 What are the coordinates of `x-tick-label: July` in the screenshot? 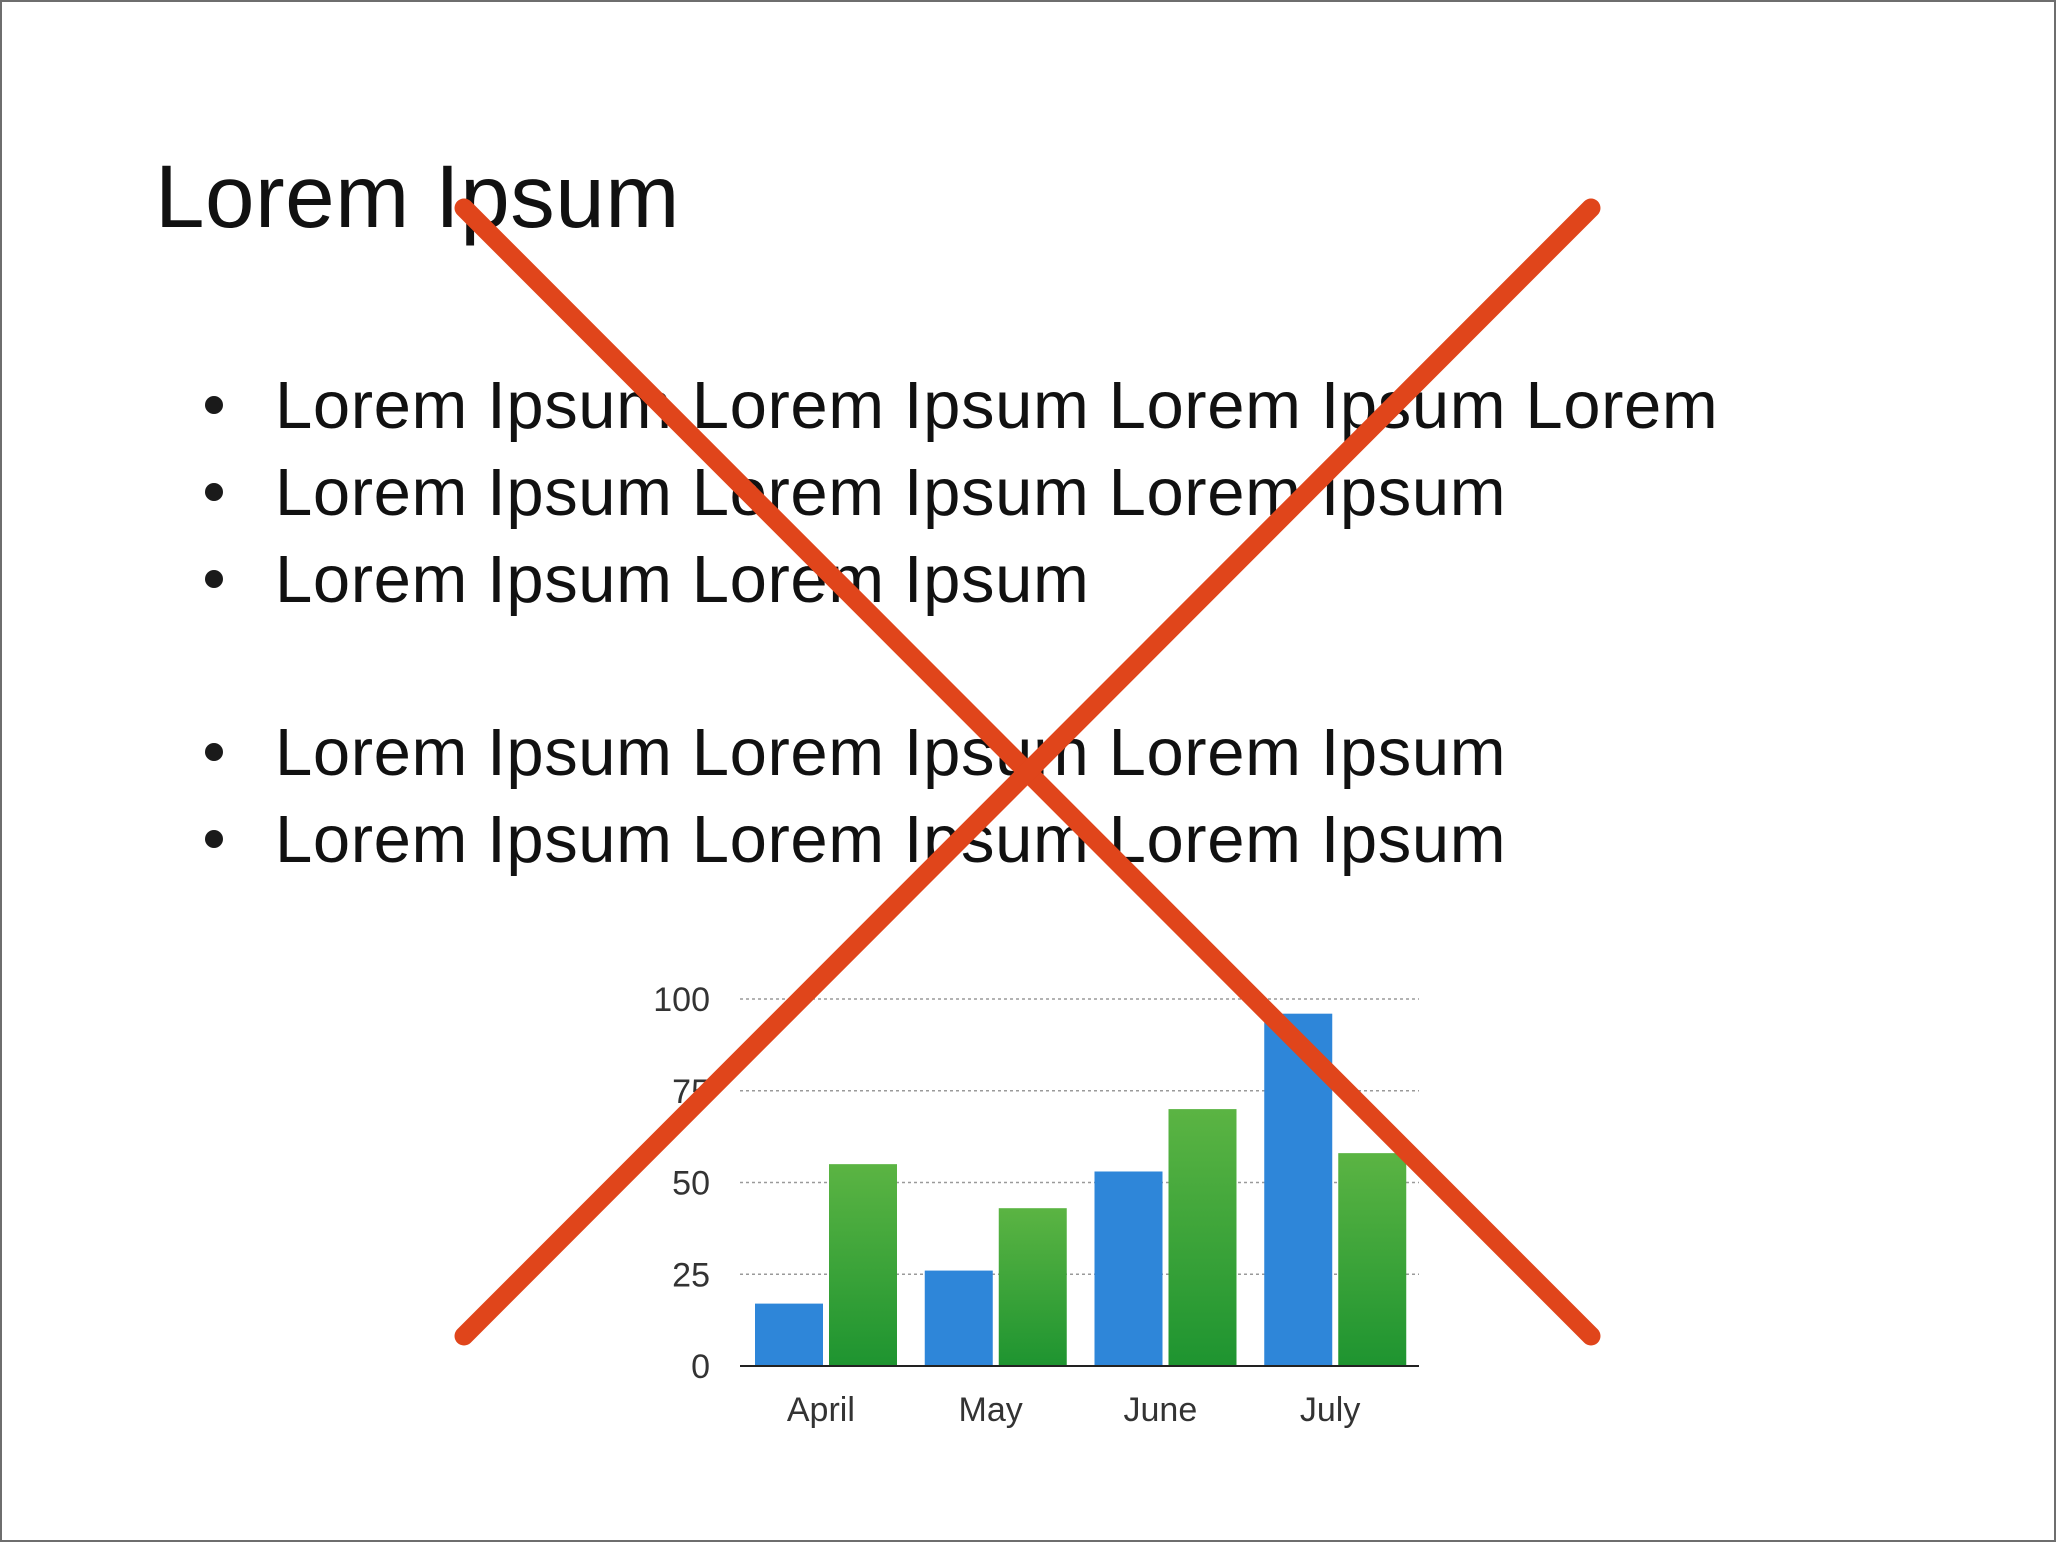 It's located at (1330, 1410).